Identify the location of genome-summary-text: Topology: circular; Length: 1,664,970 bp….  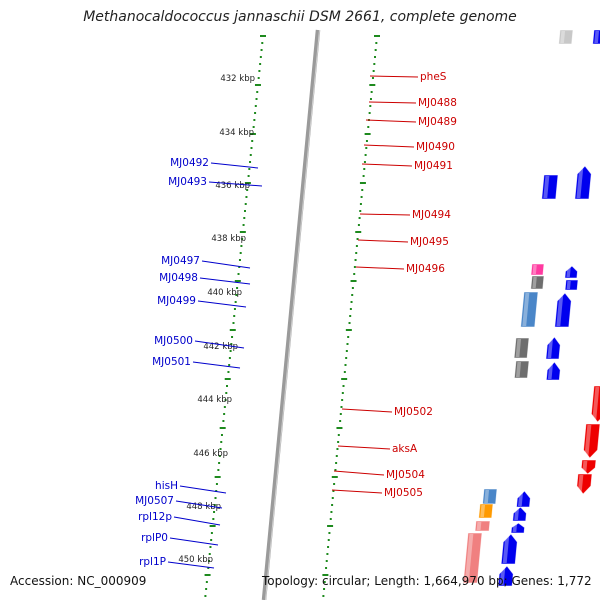
(427, 581).